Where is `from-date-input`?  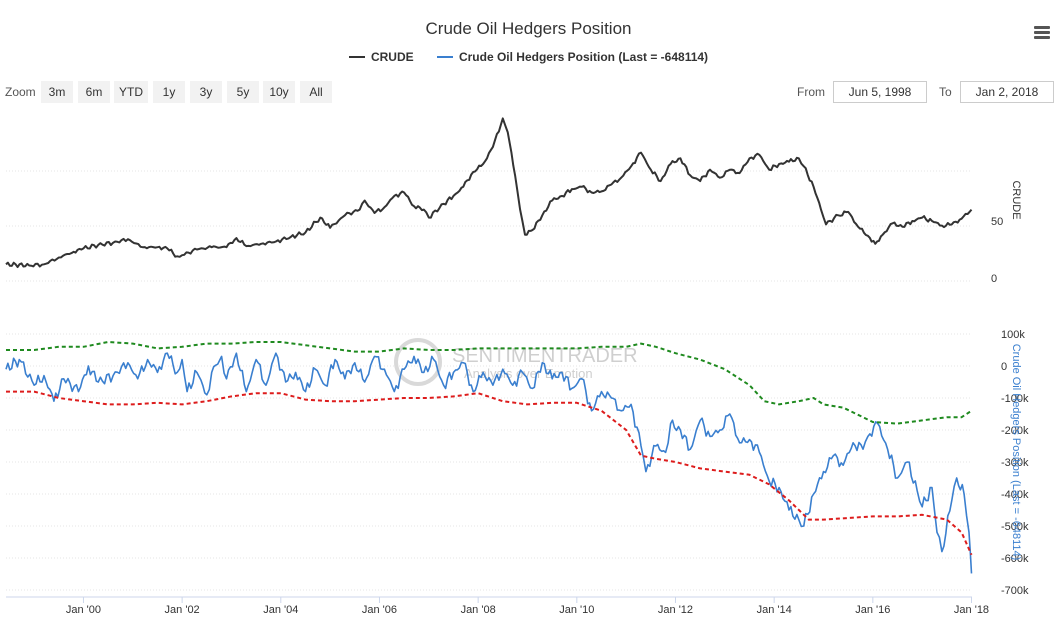 from-date-input is located at coordinates (880, 92).